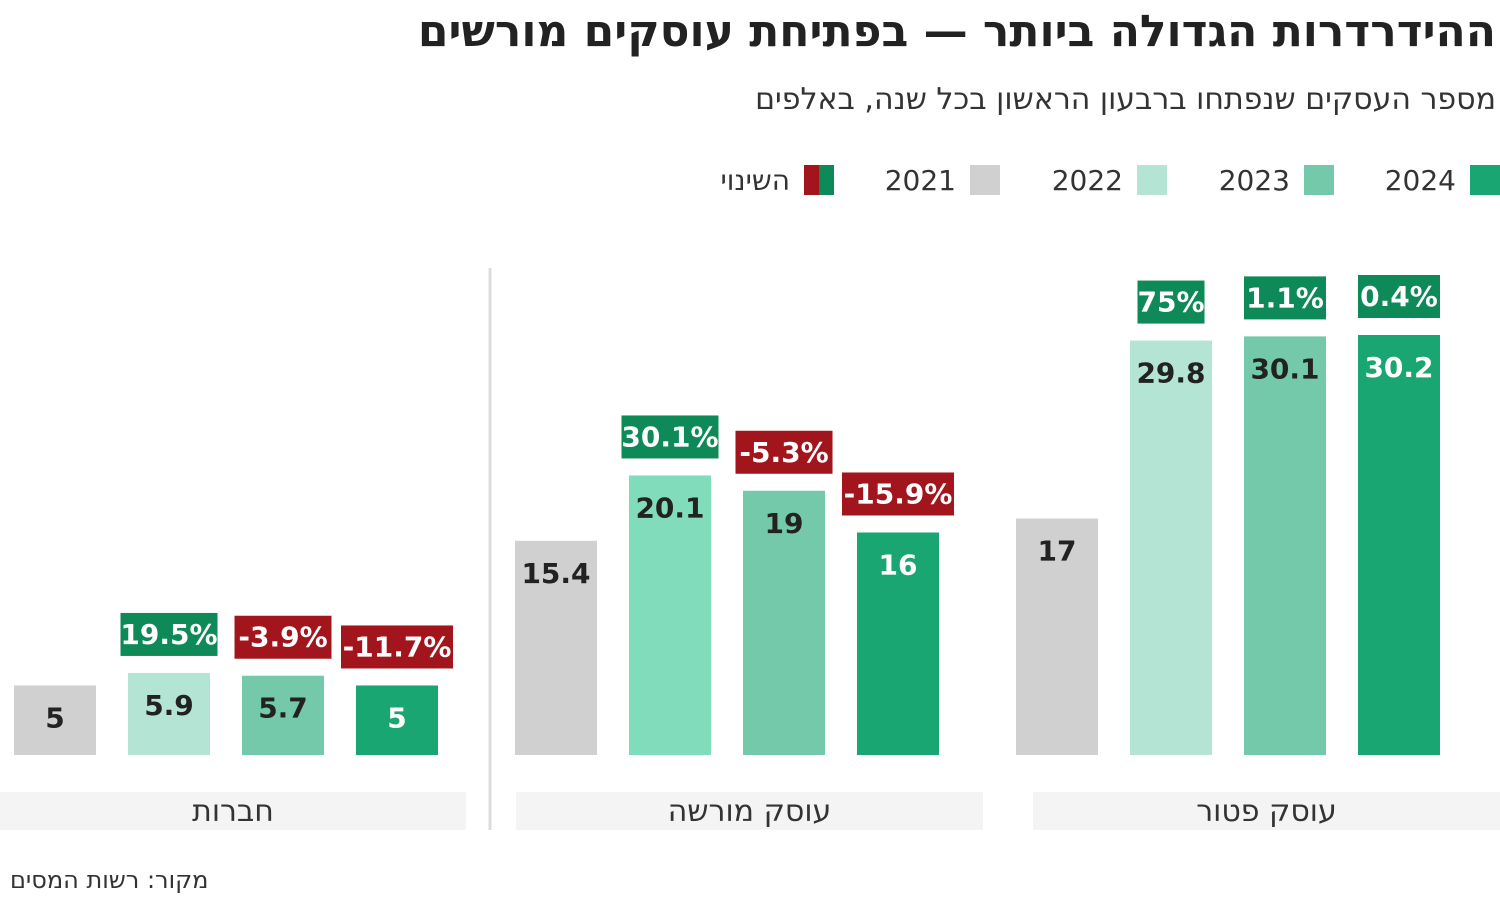  I want to click on change-badge-label: -3.9%, so click(282, 637).